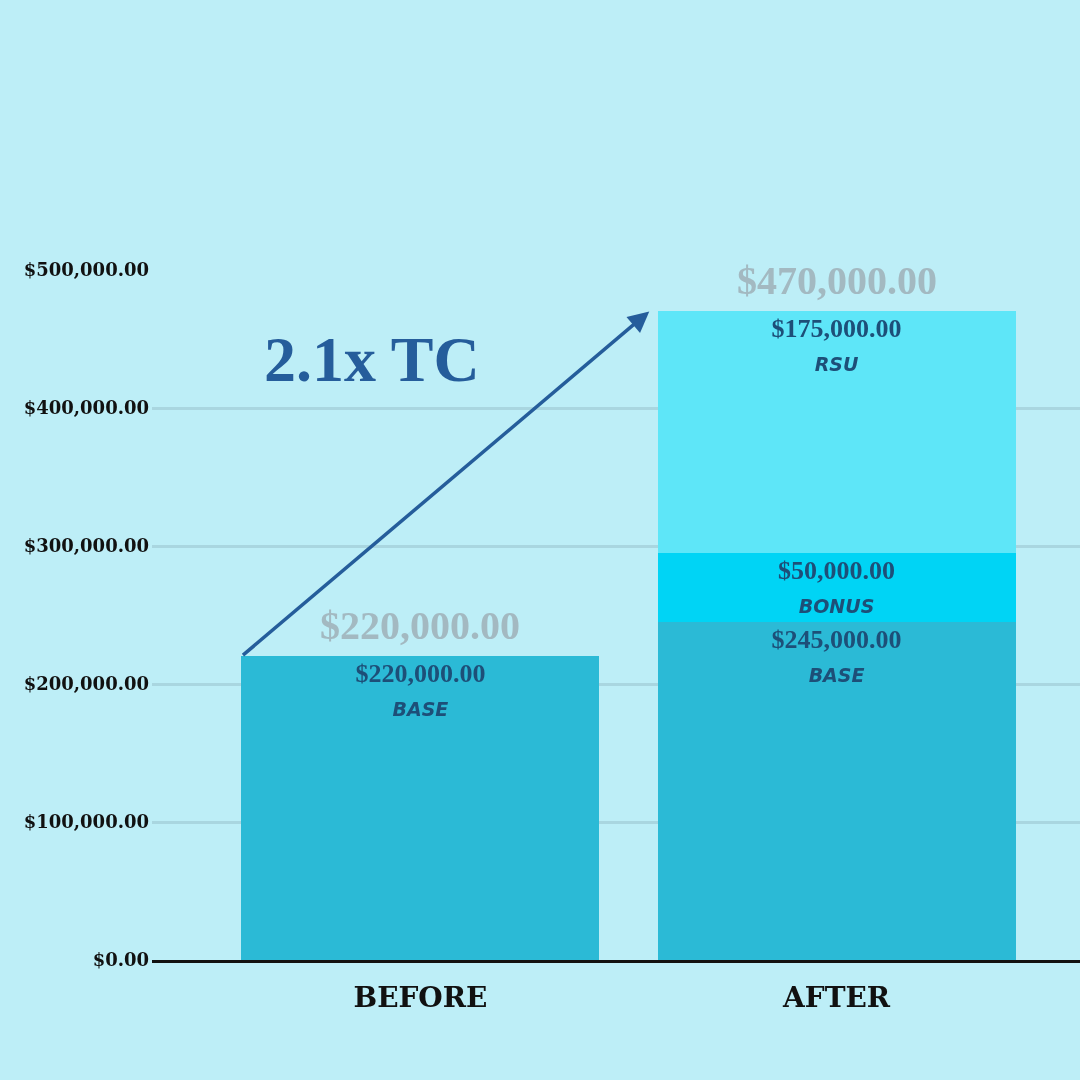  I want to click on data-label: $220,000.00, so click(420, 674).